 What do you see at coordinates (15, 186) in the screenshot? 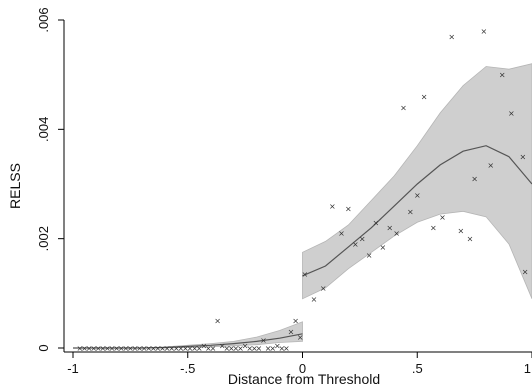
I see `y-axis-title: RELSS` at bounding box center [15, 186].